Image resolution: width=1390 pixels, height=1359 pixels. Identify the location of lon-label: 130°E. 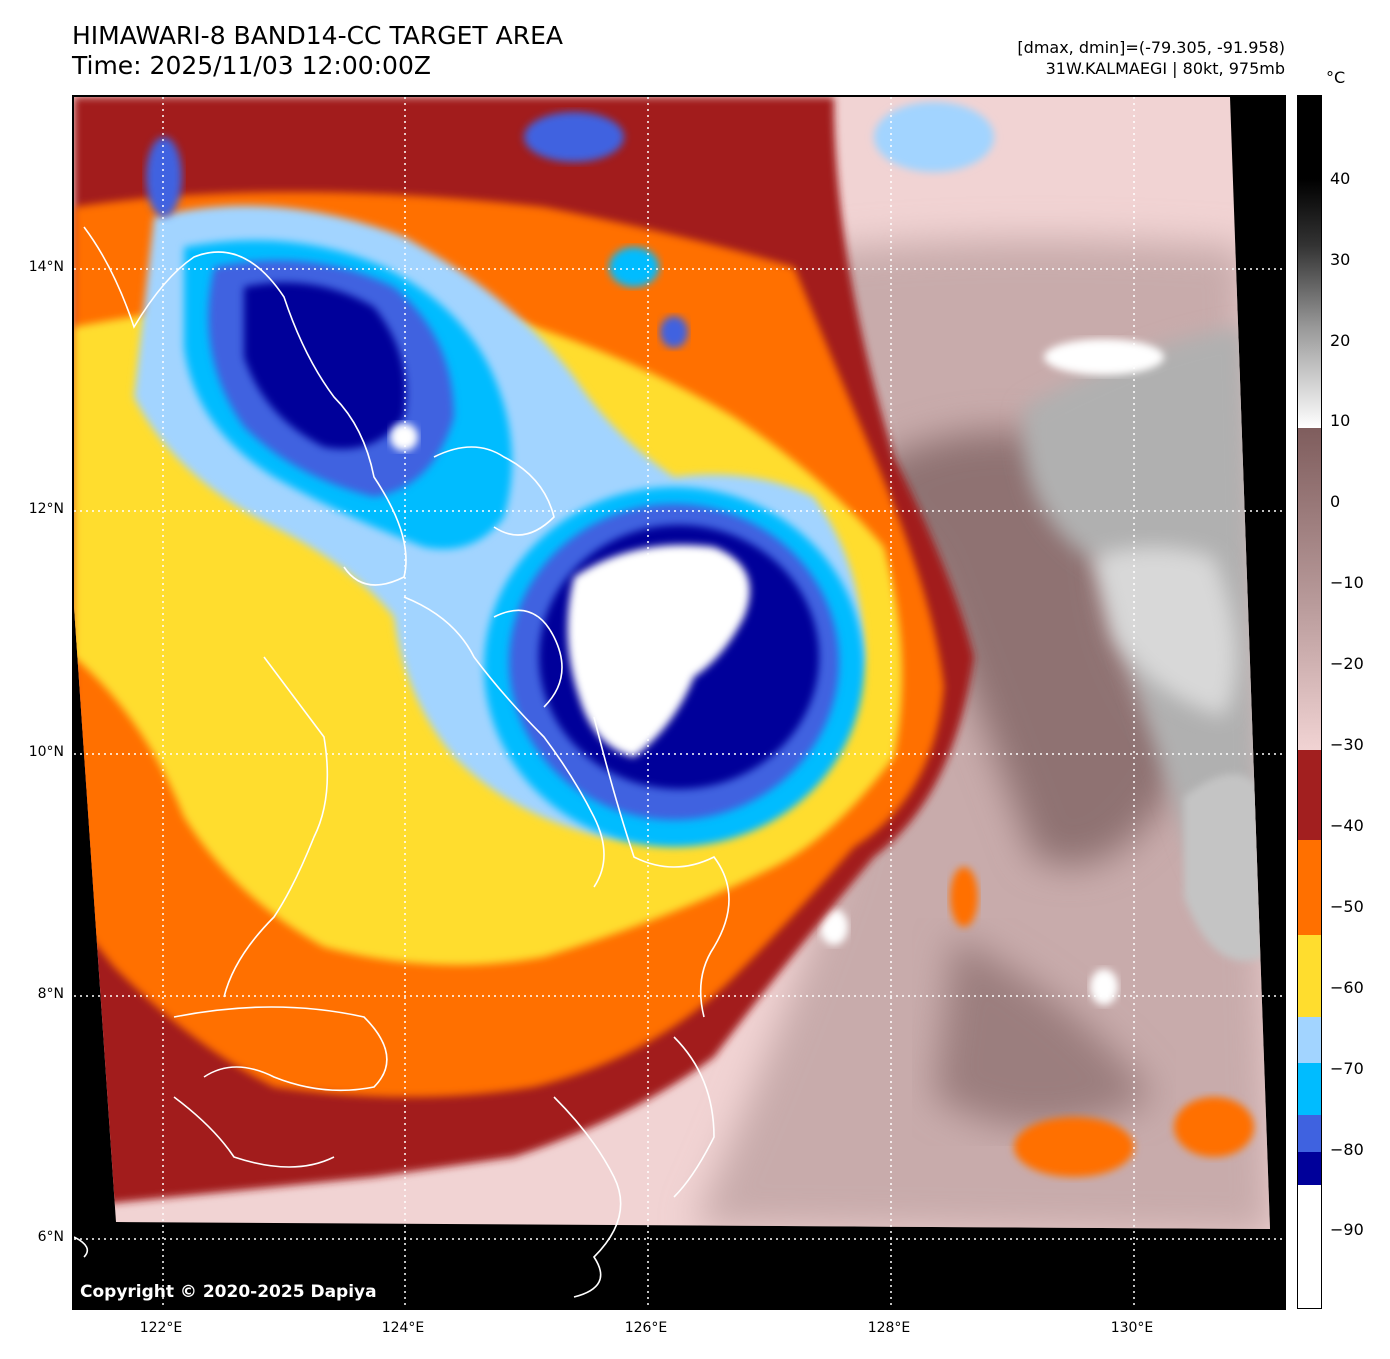
(1132, 1328).